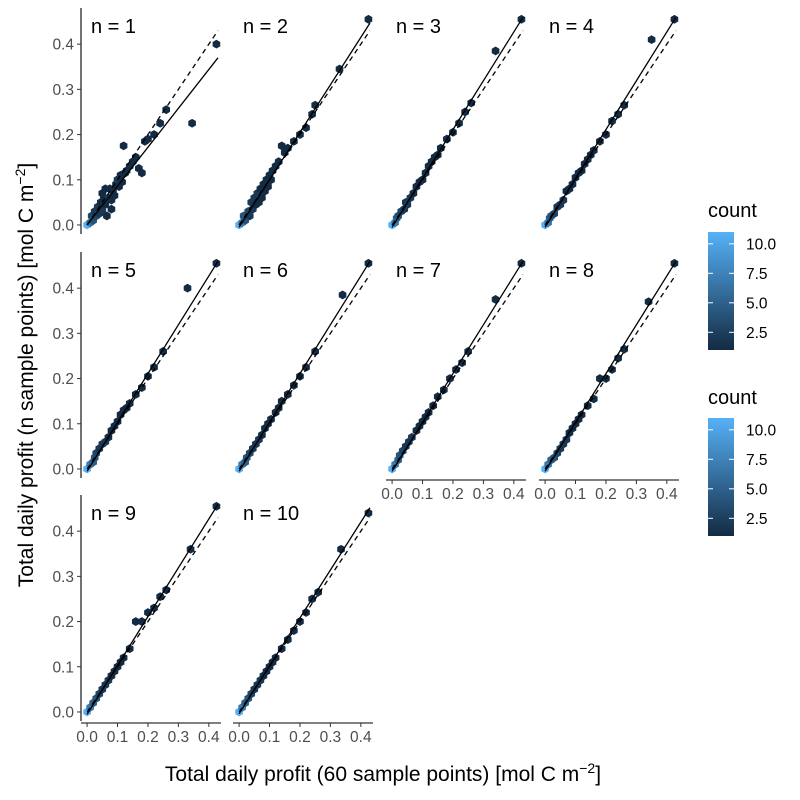 The height and width of the screenshot is (800, 800). What do you see at coordinates (571, 271) in the screenshot?
I see `facet-label: n = 8` at bounding box center [571, 271].